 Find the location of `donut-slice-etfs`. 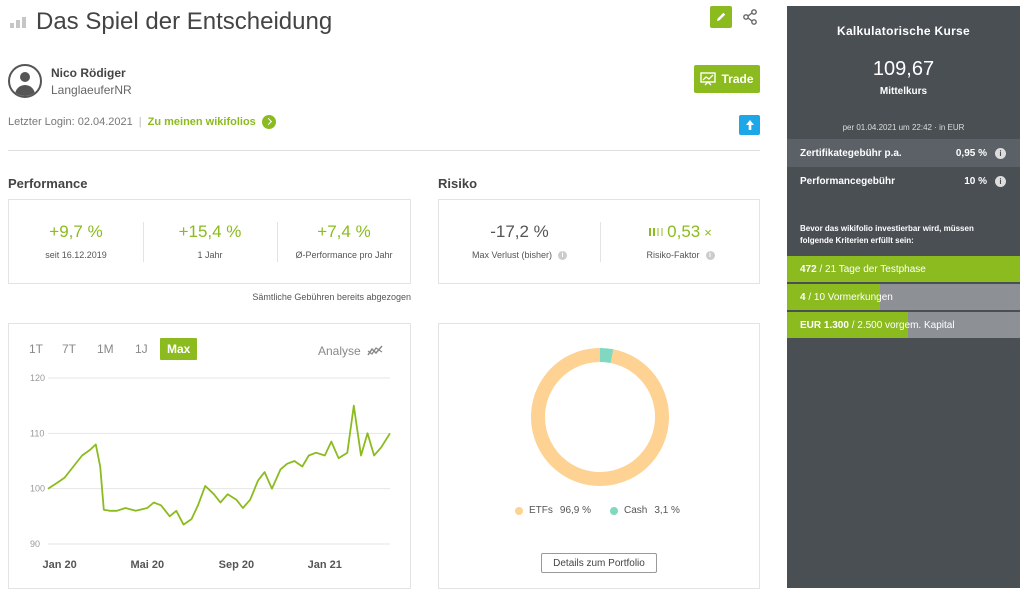

donut-slice-etfs is located at coordinates (600, 417).